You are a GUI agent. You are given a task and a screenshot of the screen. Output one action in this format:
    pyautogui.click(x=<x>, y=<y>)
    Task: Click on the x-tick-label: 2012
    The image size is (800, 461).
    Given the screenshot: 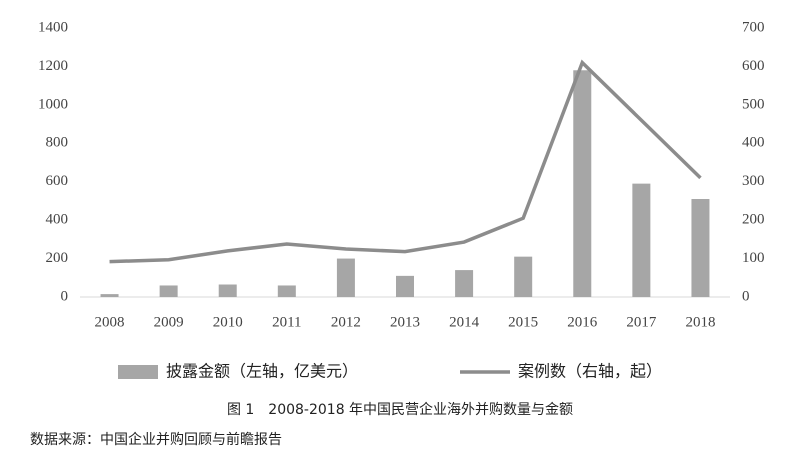 What is the action you would take?
    pyautogui.click(x=346, y=322)
    